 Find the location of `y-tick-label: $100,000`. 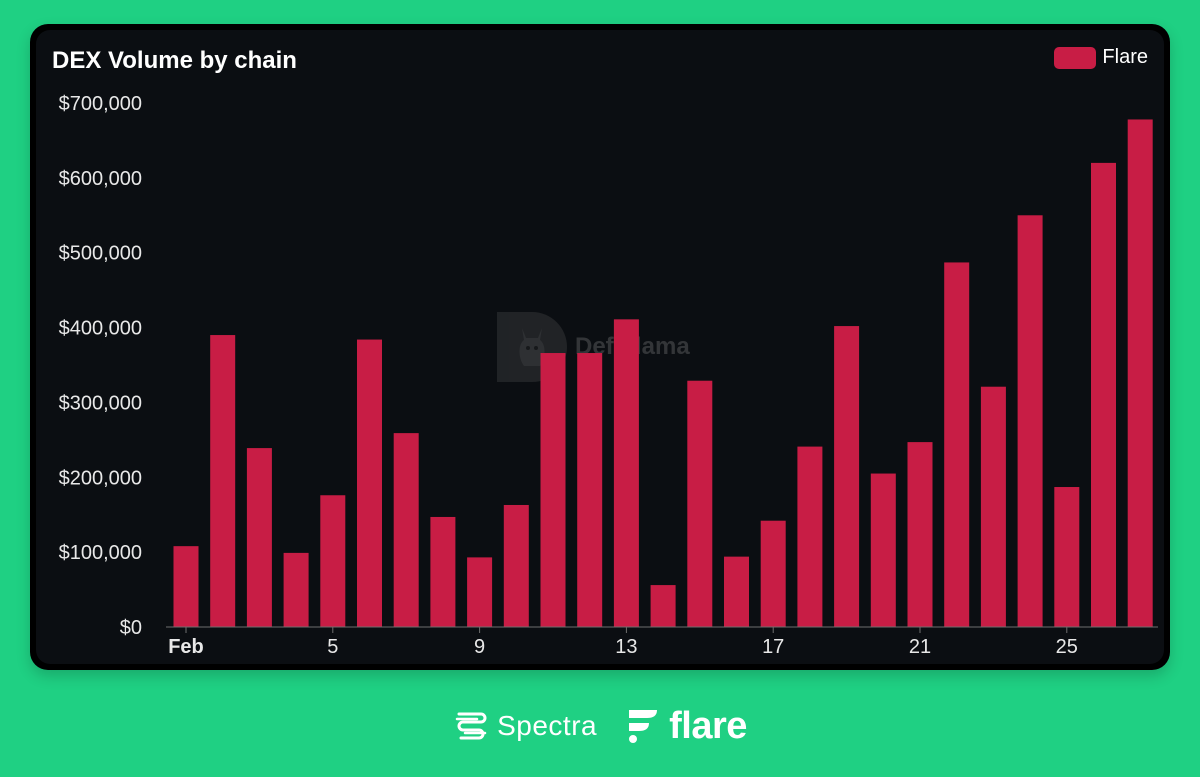

y-tick-label: $100,000 is located at coordinates (100, 553).